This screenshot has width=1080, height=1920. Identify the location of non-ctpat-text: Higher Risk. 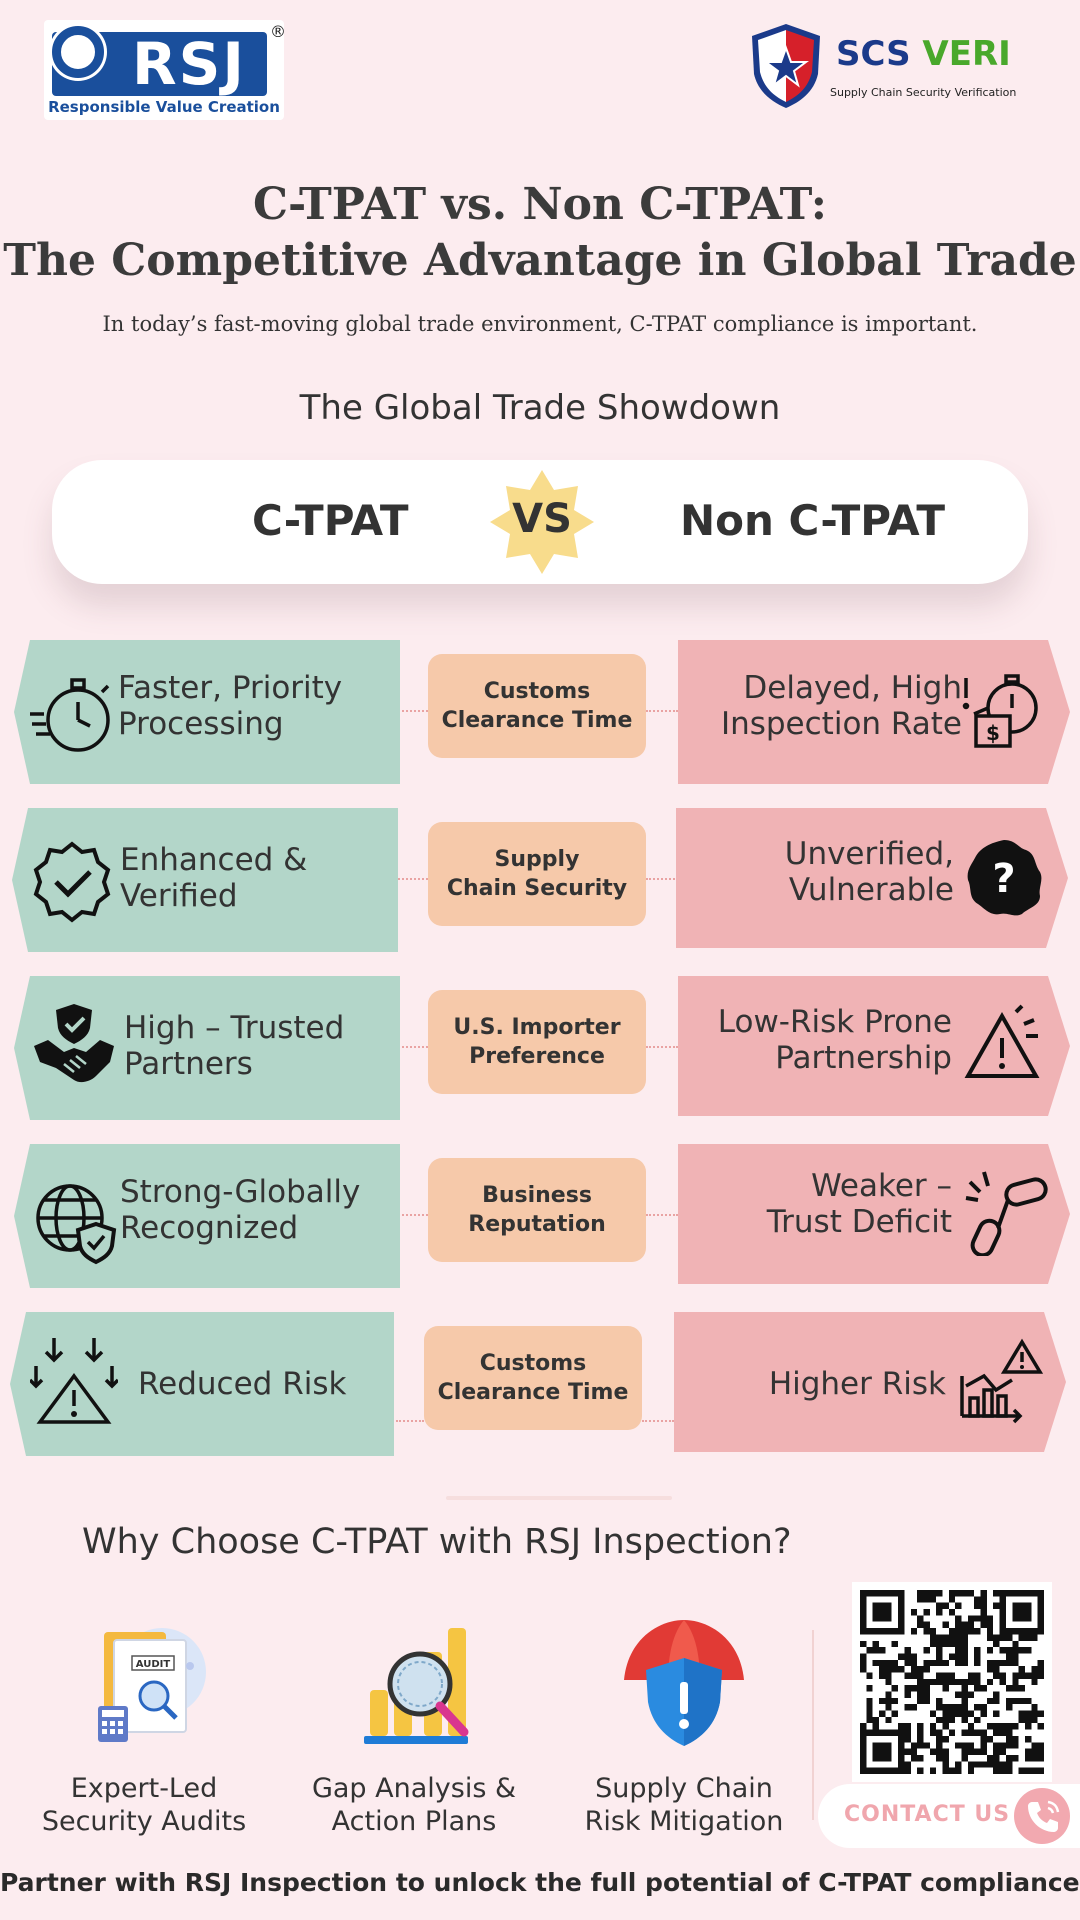
(857, 1384).